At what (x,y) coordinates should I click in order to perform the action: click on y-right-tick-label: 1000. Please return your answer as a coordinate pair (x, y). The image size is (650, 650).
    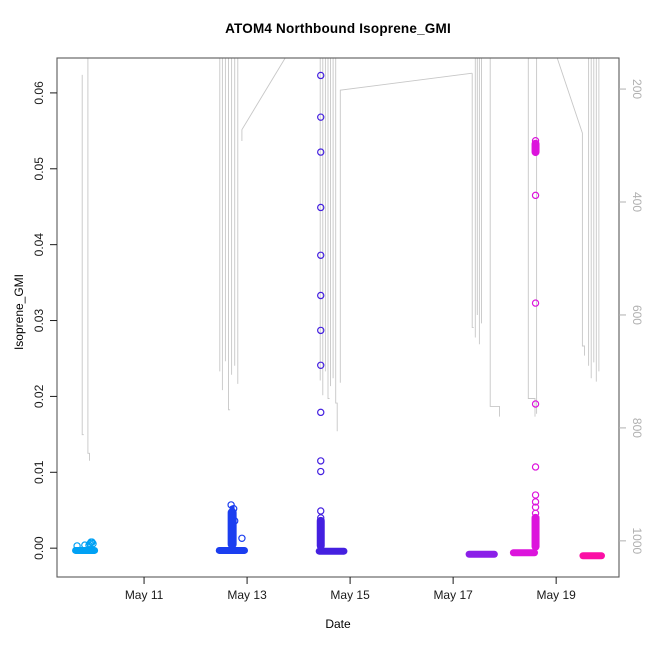
    Looking at the image, I should click on (637, 541).